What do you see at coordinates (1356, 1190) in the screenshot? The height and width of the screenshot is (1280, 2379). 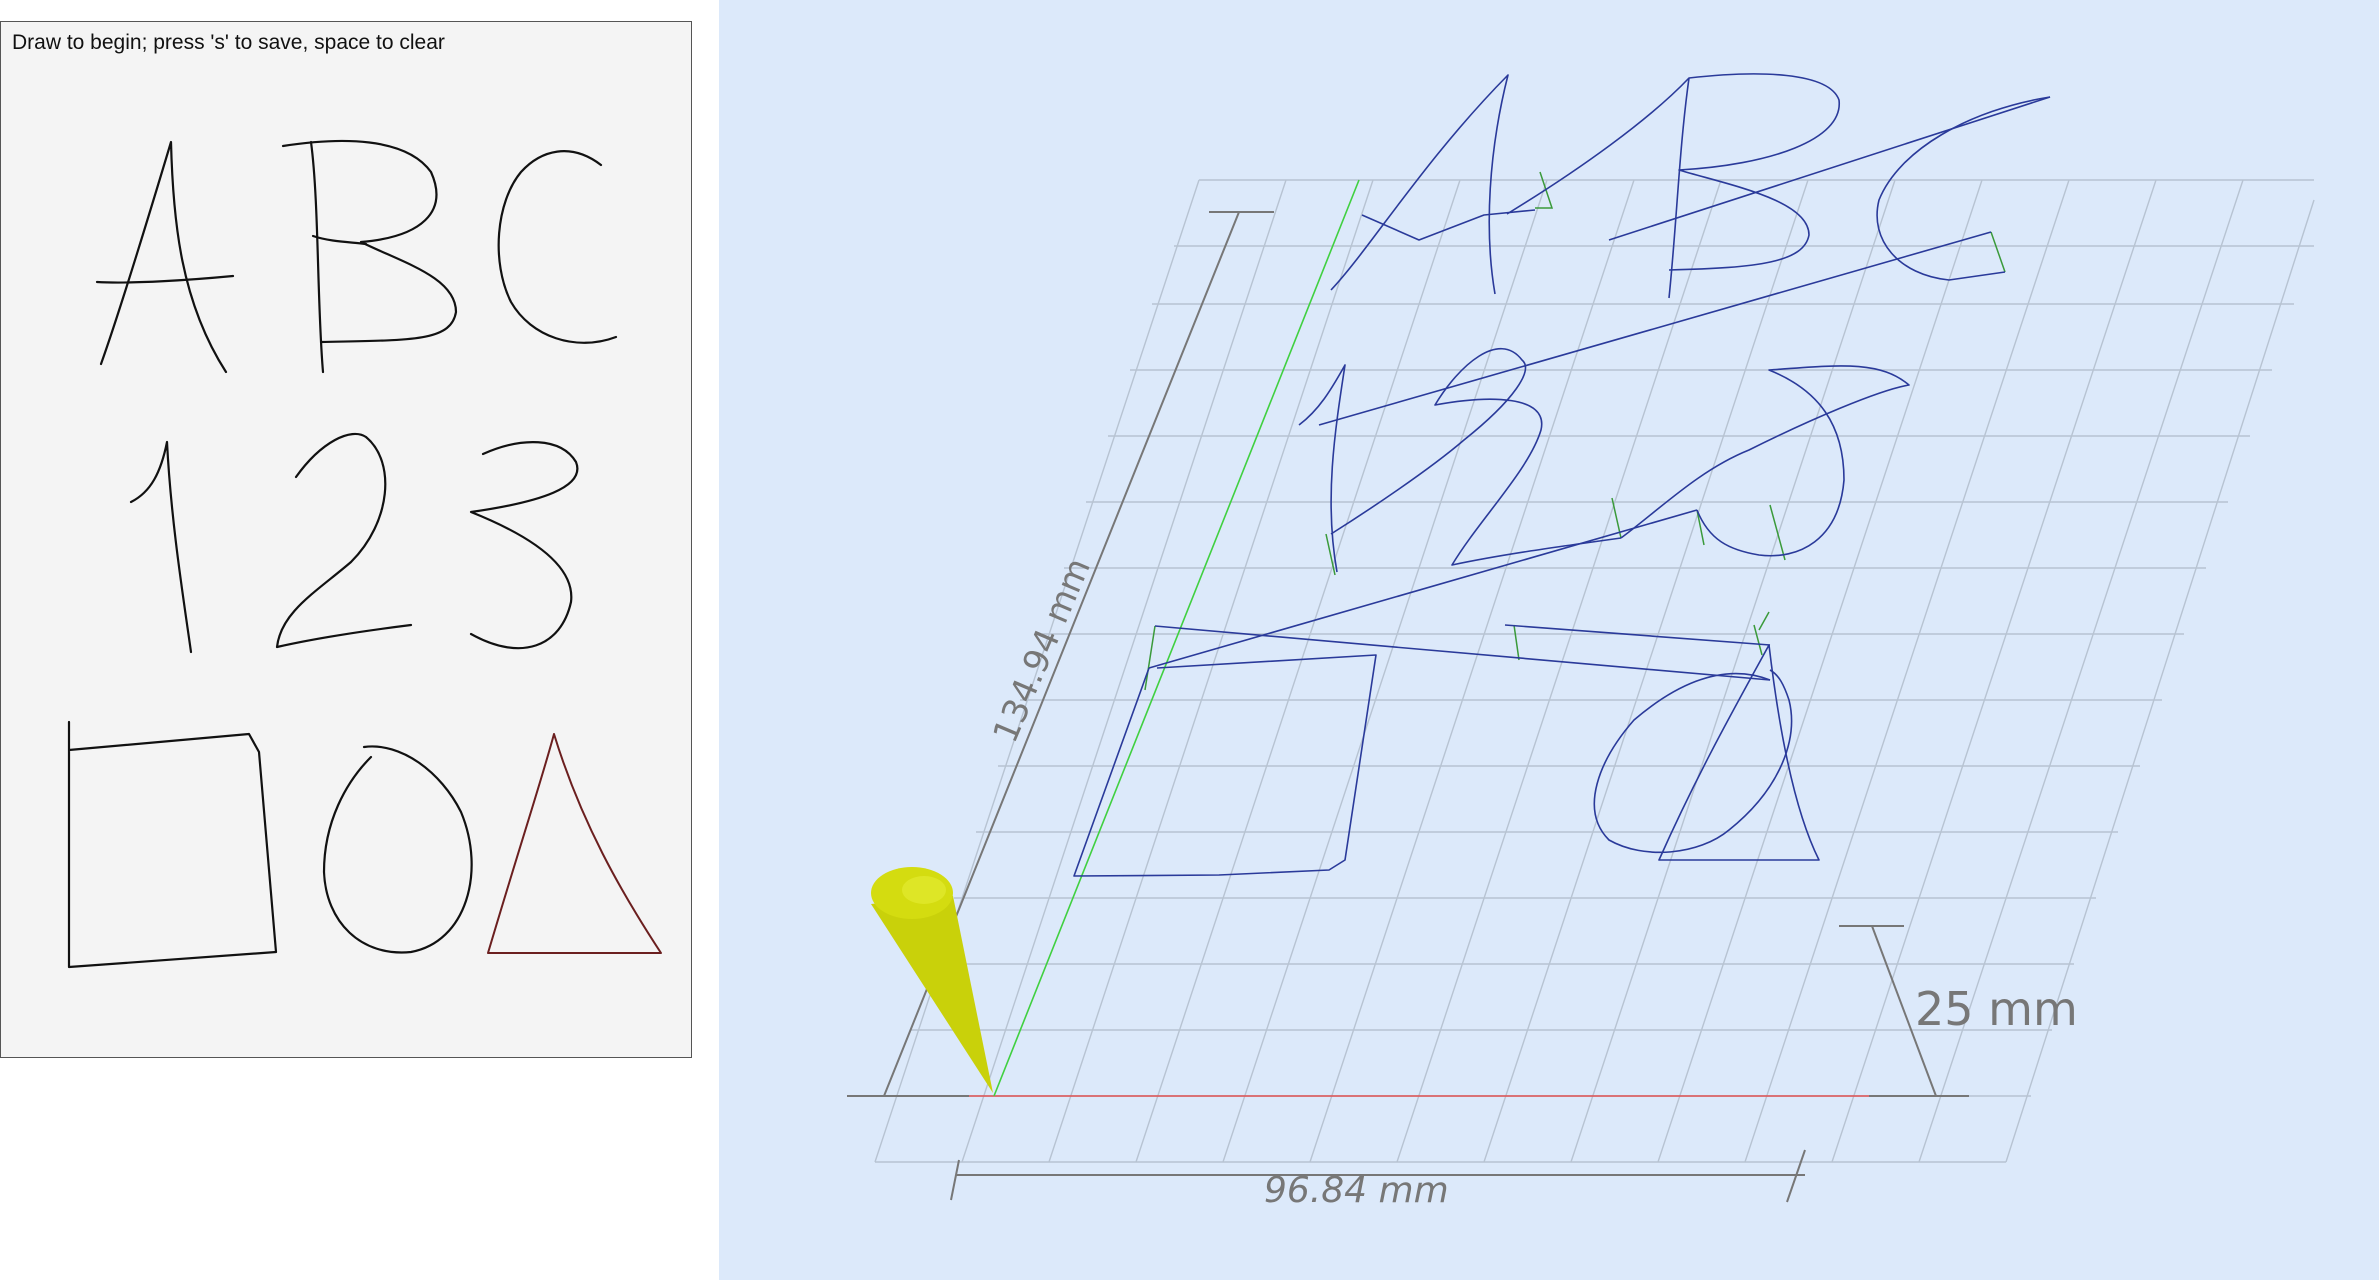 I see `width-dimension-label: 96.84 mm` at bounding box center [1356, 1190].